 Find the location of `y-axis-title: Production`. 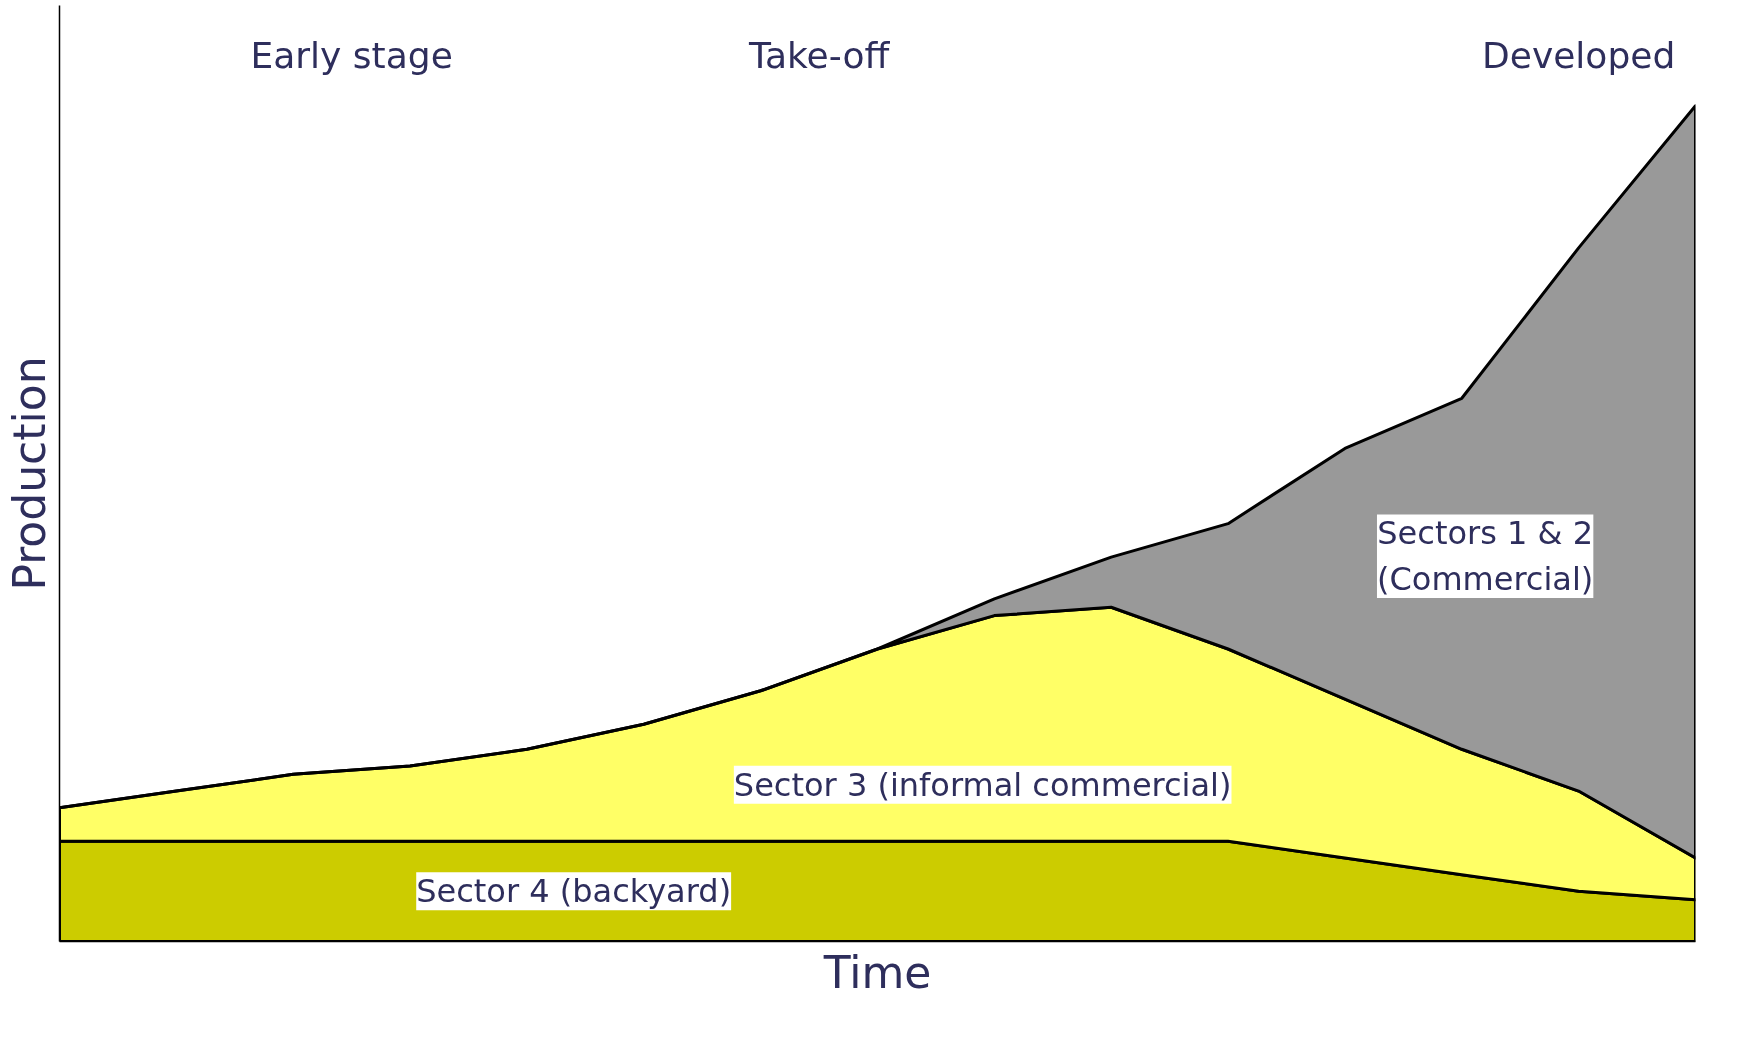

y-axis-title: Production is located at coordinates (29, 473).